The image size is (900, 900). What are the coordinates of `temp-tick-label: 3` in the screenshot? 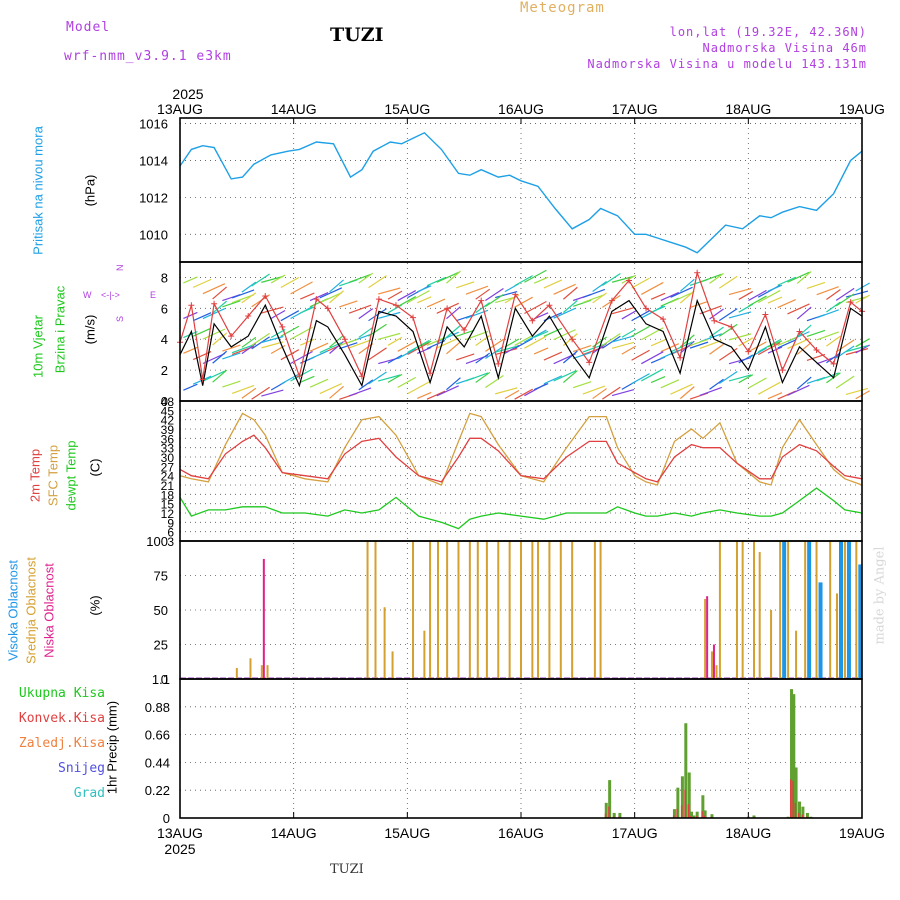 It's located at (170, 542).